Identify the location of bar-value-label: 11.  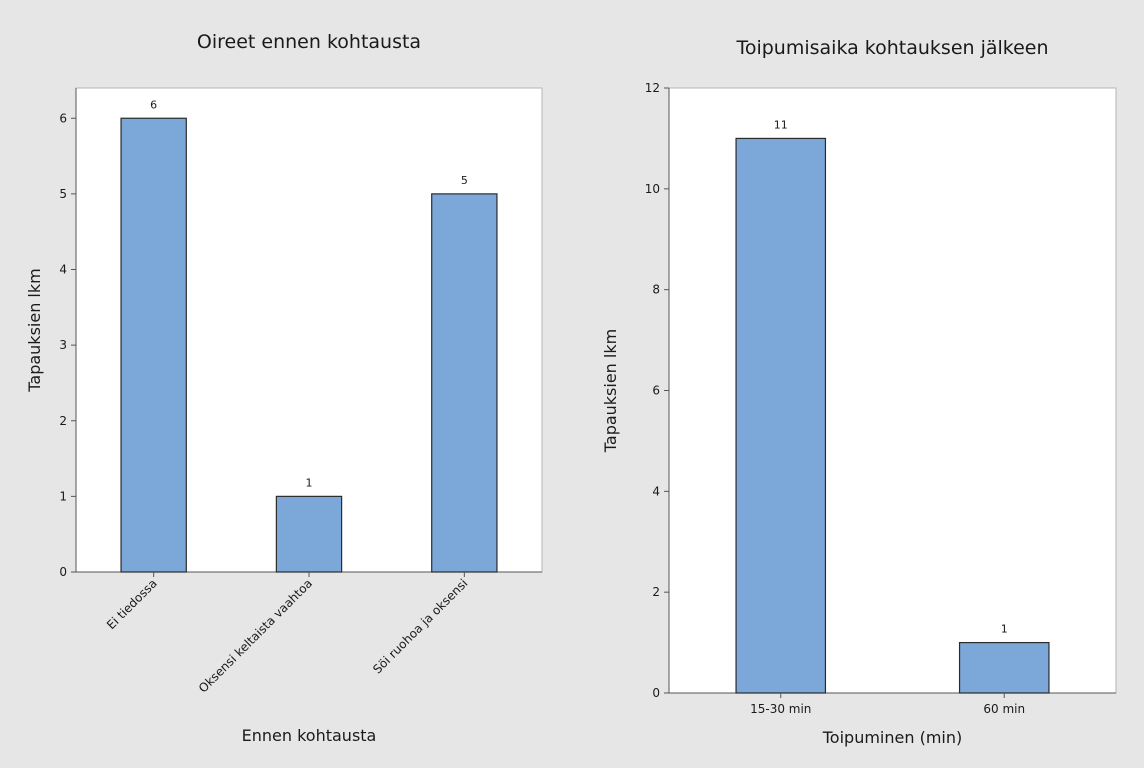
(781, 124).